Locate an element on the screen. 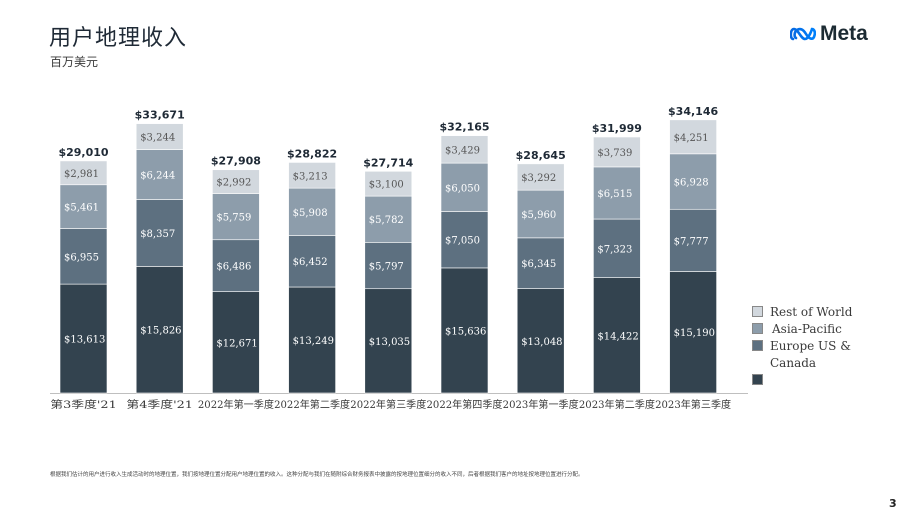 The height and width of the screenshot is (521, 920). bar-total-label: $28,645 is located at coordinates (541, 155).